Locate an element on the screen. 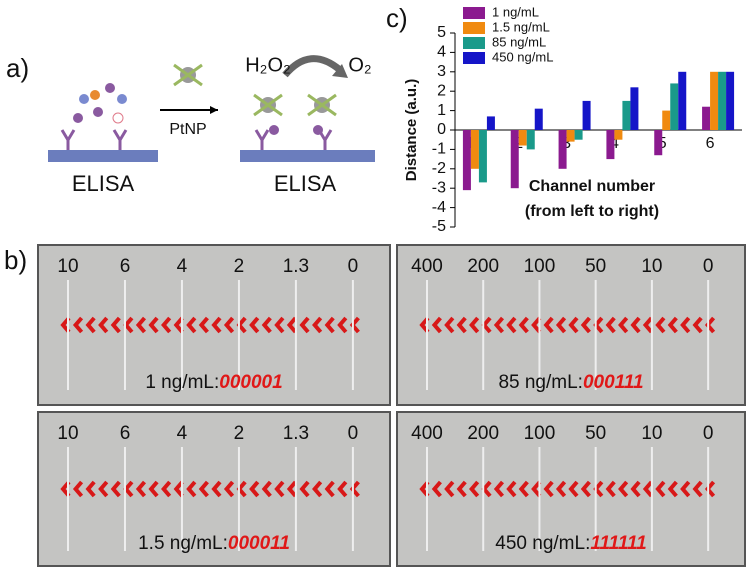 The image size is (750, 572). photo-caption: 450 ng/mL:111111 is located at coordinates (570, 543).